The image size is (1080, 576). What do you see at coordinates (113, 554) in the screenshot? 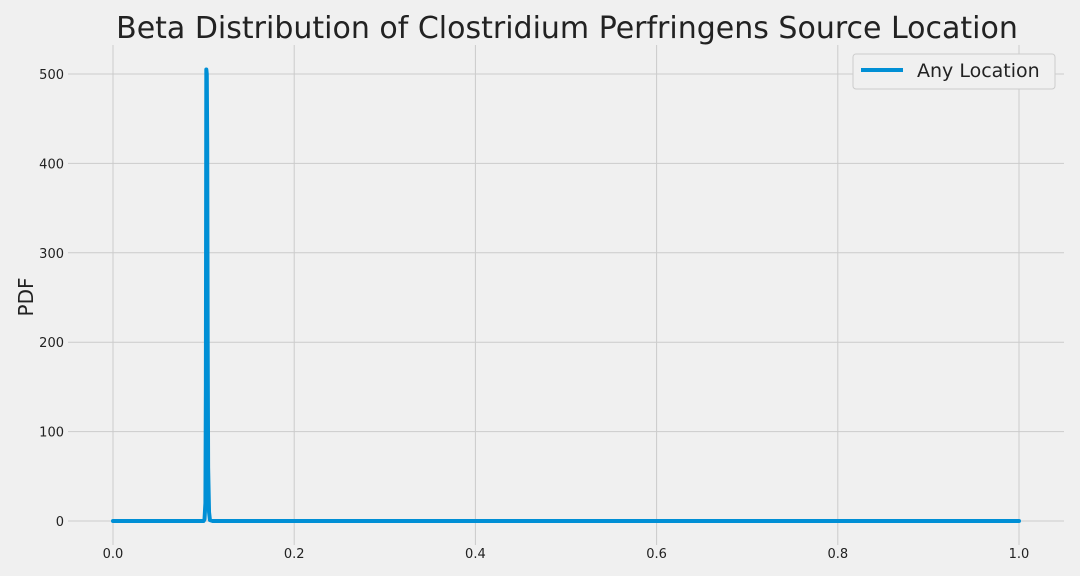
I see `x-tick-label: 0.0` at bounding box center [113, 554].